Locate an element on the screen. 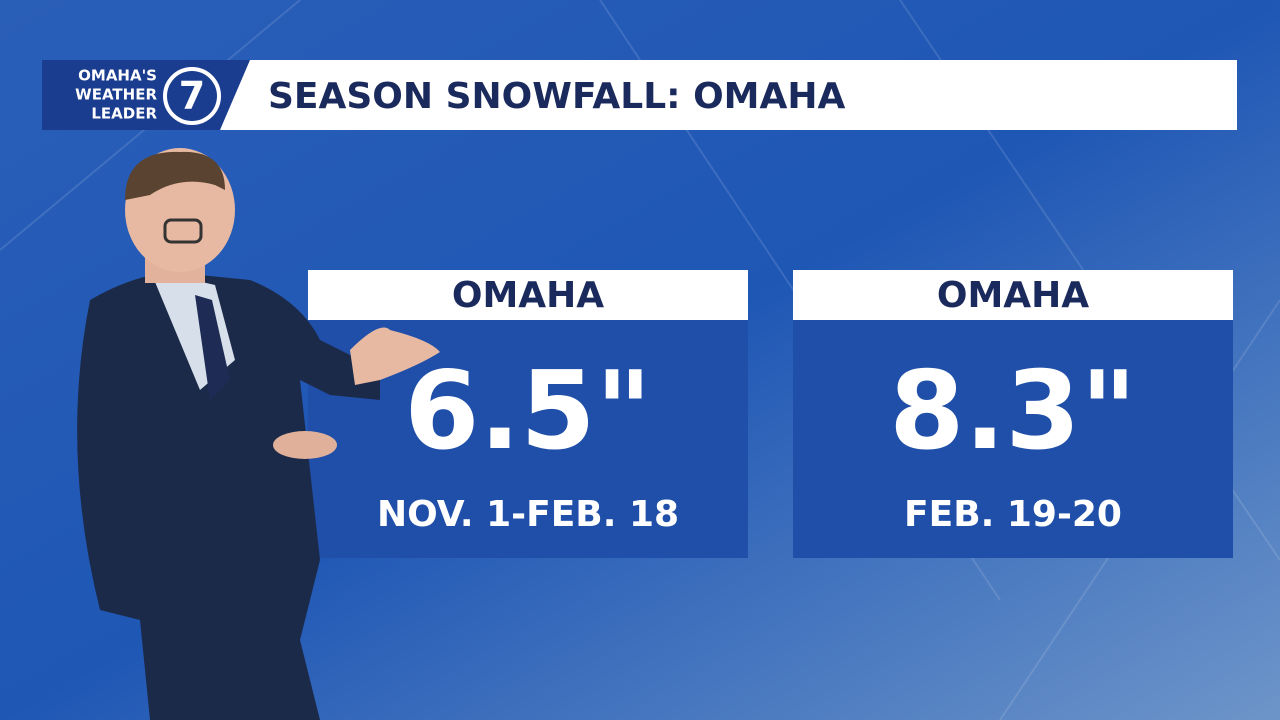  title-bar is located at coordinates (728, 95).